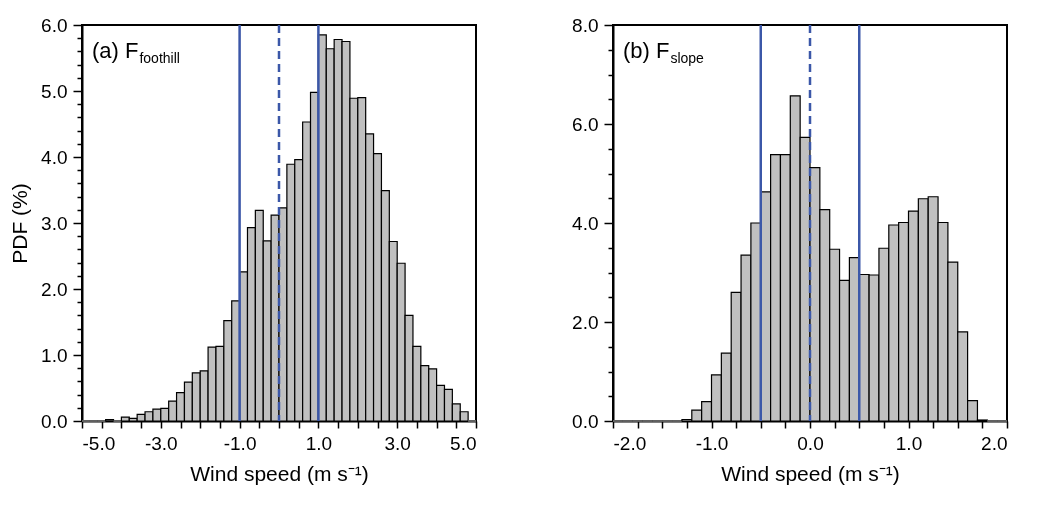  I want to click on x-tick-label: 5.0, so click(463, 443).